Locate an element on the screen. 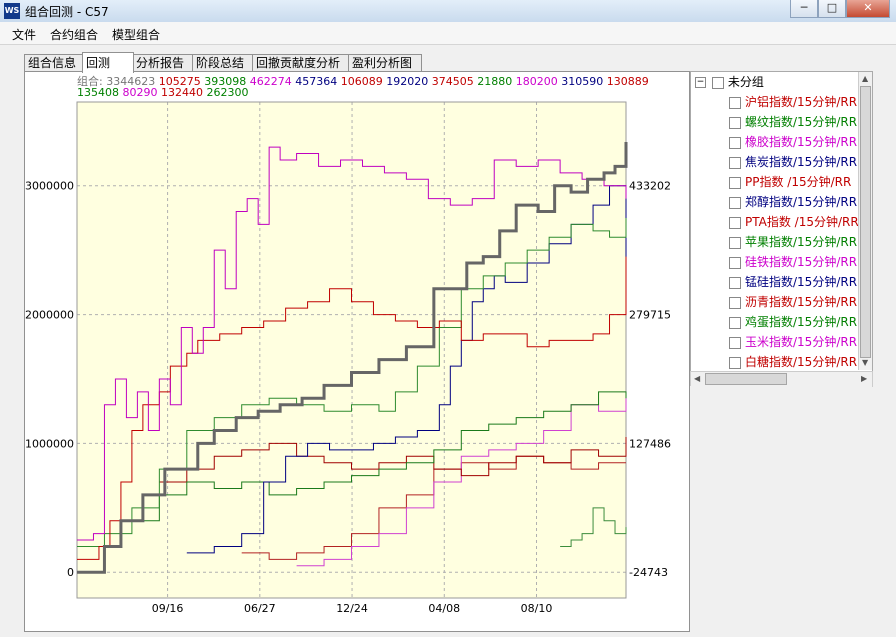  tab-portfolio-info: 组合信息 is located at coordinates (55, 63).